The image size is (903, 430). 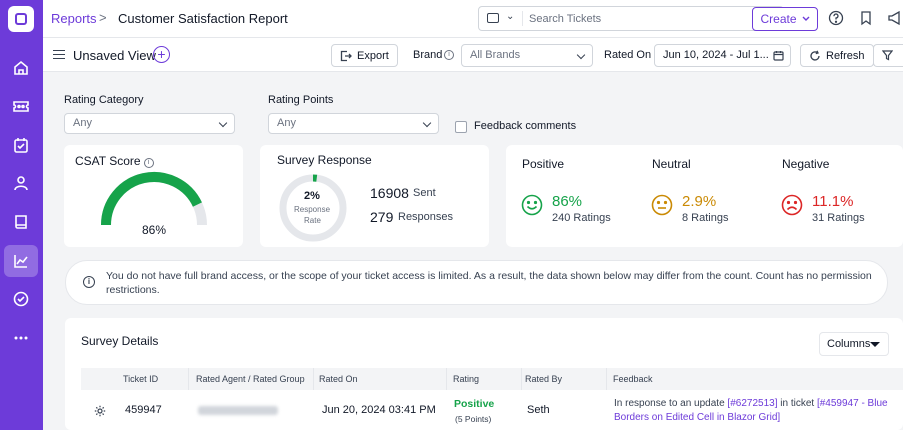 What do you see at coordinates (21, 183) in the screenshot?
I see `contacts-icon` at bounding box center [21, 183].